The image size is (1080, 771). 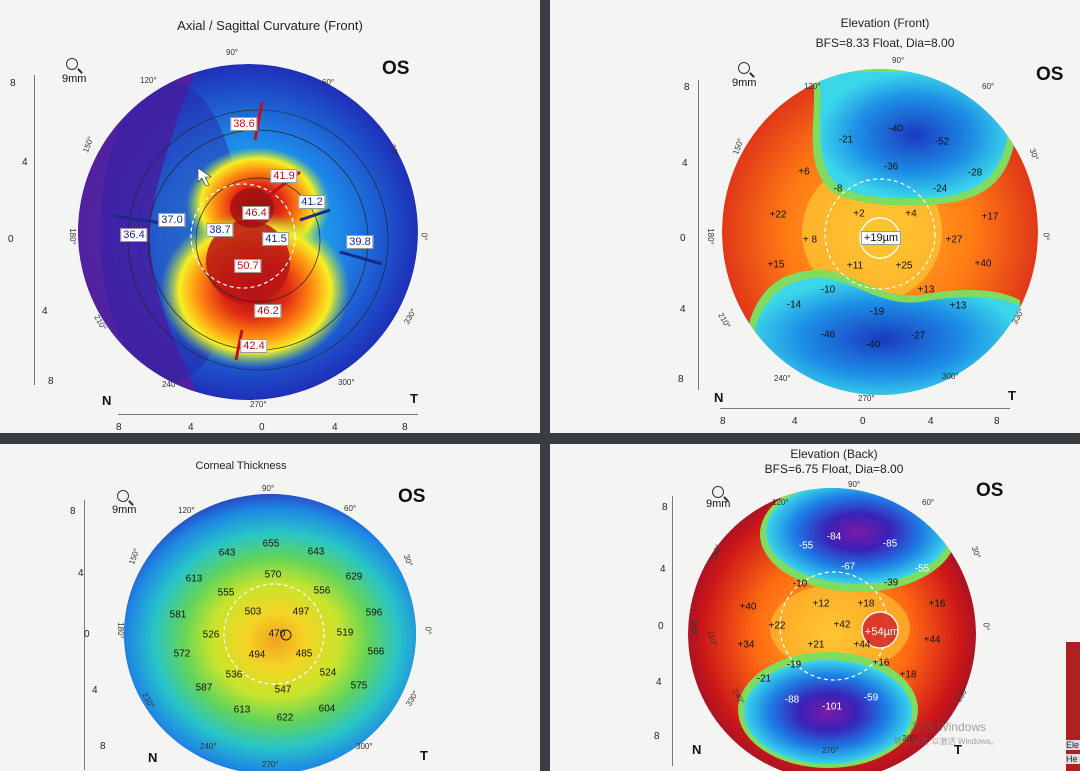 I want to click on nasal-label: N, so click(x=153, y=757).